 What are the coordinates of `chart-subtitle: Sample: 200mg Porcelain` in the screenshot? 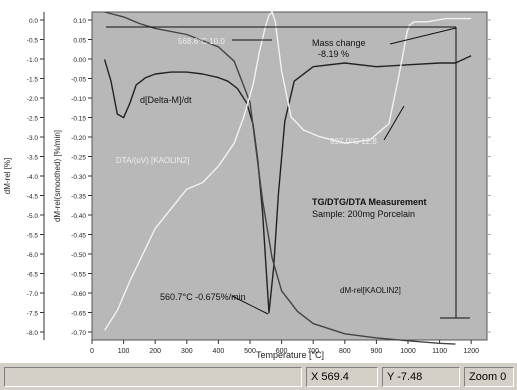 It's located at (363, 214).